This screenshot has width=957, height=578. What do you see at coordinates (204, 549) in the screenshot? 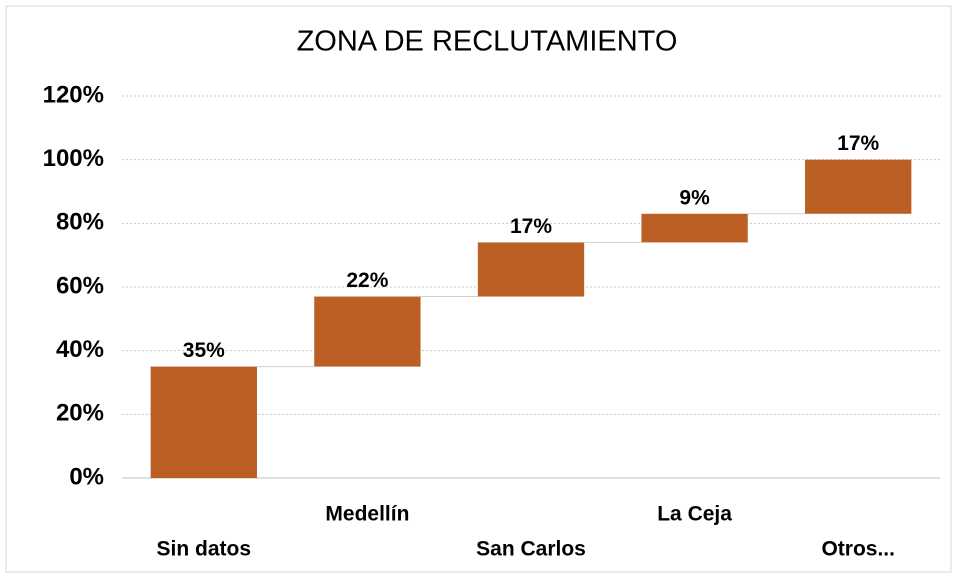
I see `x-tick-label: Sin datos` at bounding box center [204, 549].